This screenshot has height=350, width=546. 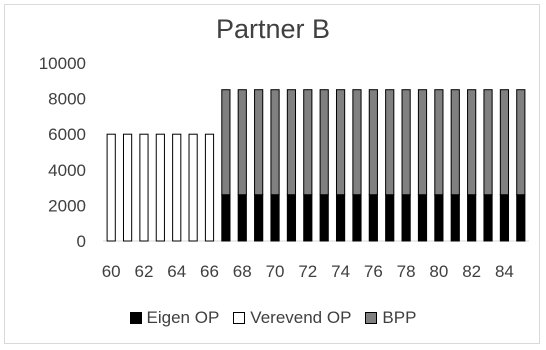 I want to click on x-tick-label: 84, so click(x=504, y=271).